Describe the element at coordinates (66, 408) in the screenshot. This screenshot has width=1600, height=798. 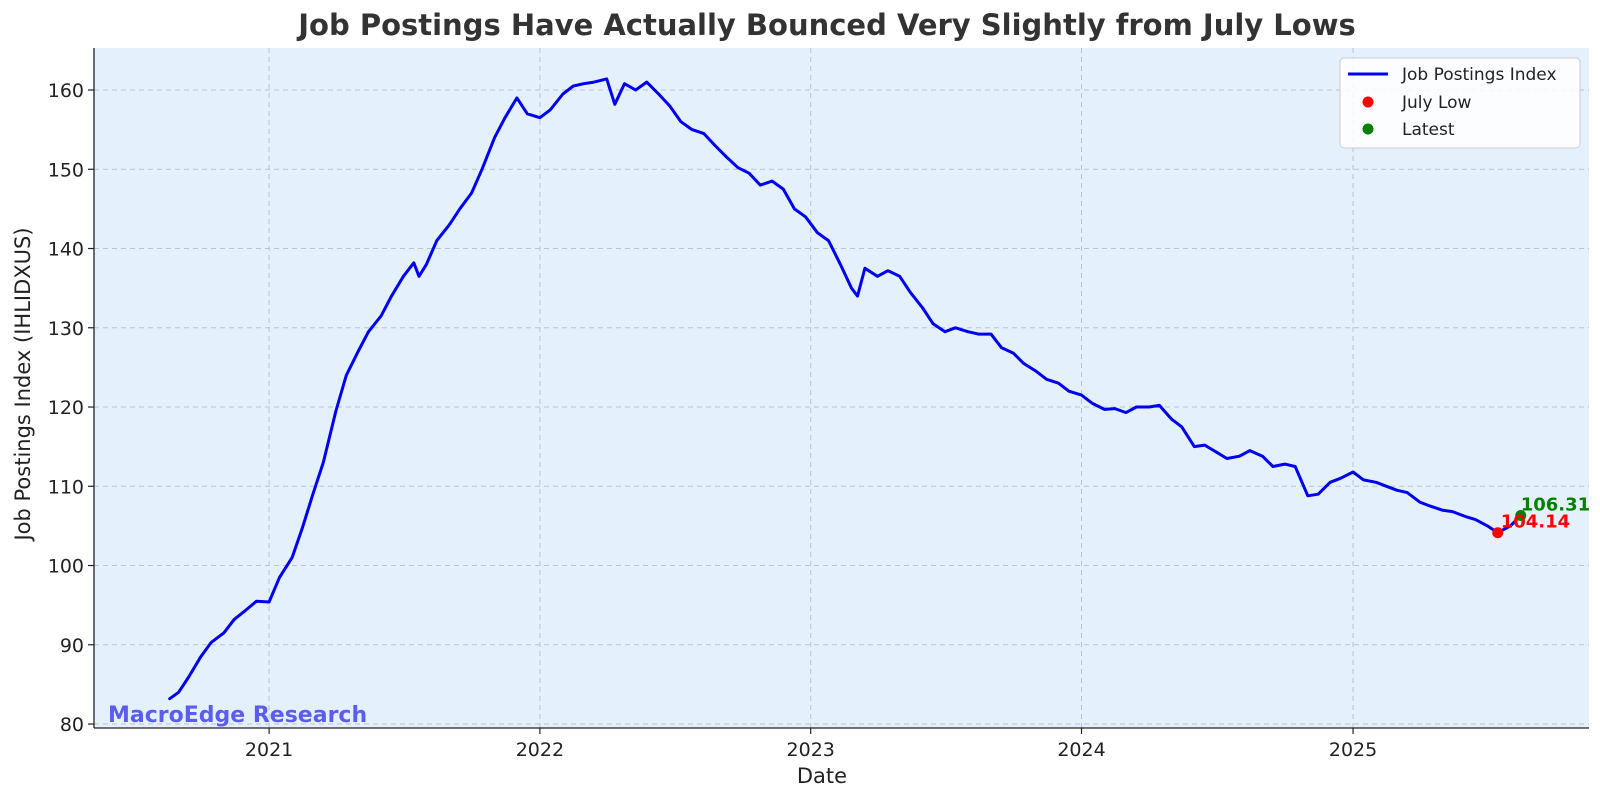
I see `y-tick-label-120: 120` at that location.